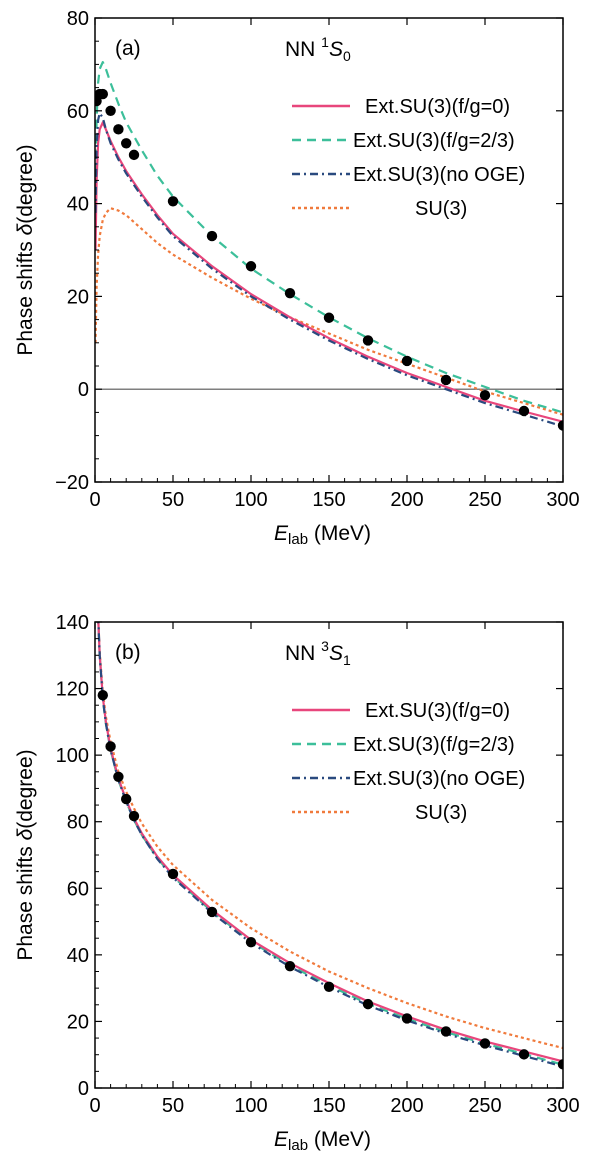  Describe the element at coordinates (72, 483) in the screenshot. I see `y-tick-label: −20` at that location.